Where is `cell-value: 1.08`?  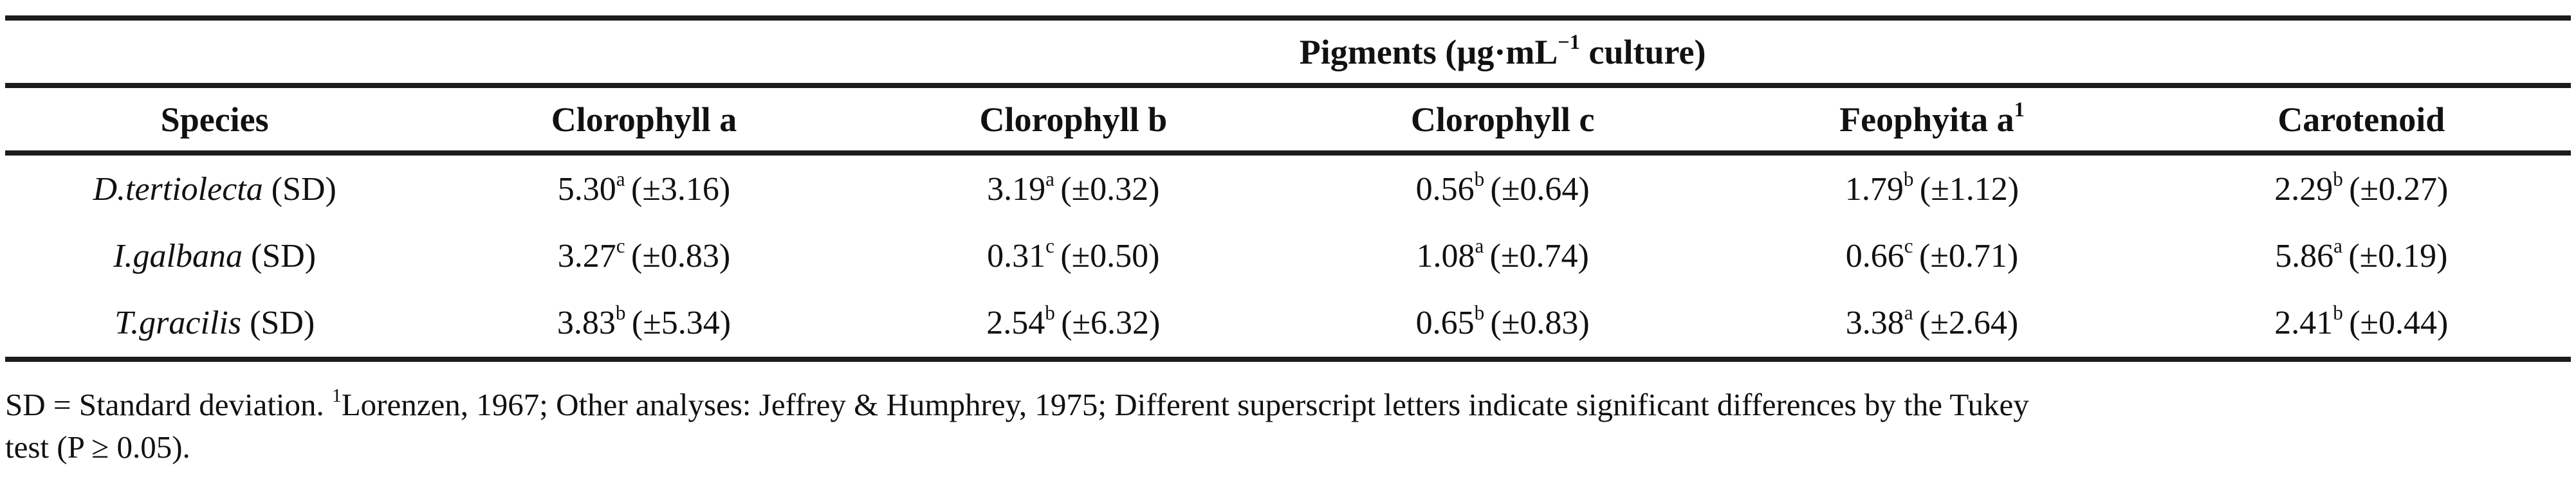 cell-value: 1.08 is located at coordinates (1445, 255).